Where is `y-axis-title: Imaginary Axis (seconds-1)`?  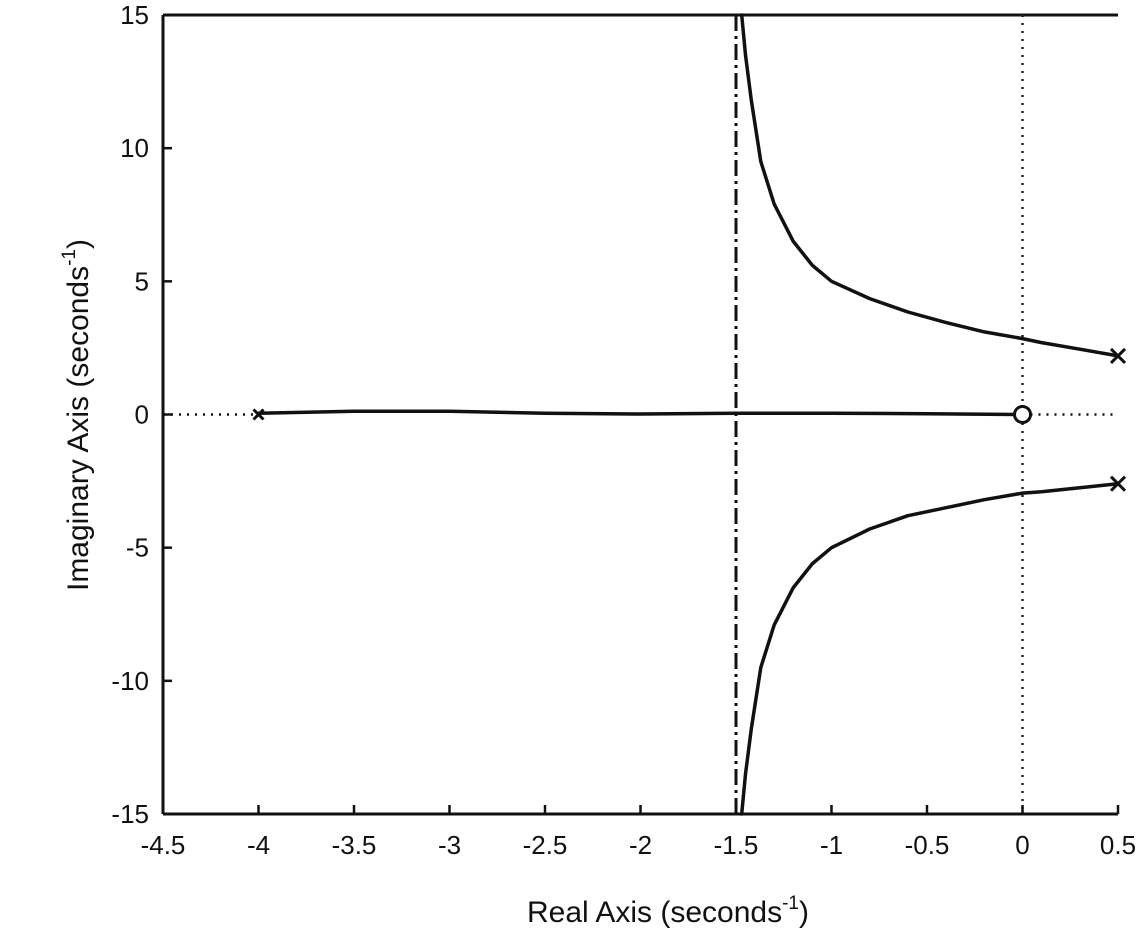 y-axis-title: Imaginary Axis (seconds-1) is located at coordinates (77, 415).